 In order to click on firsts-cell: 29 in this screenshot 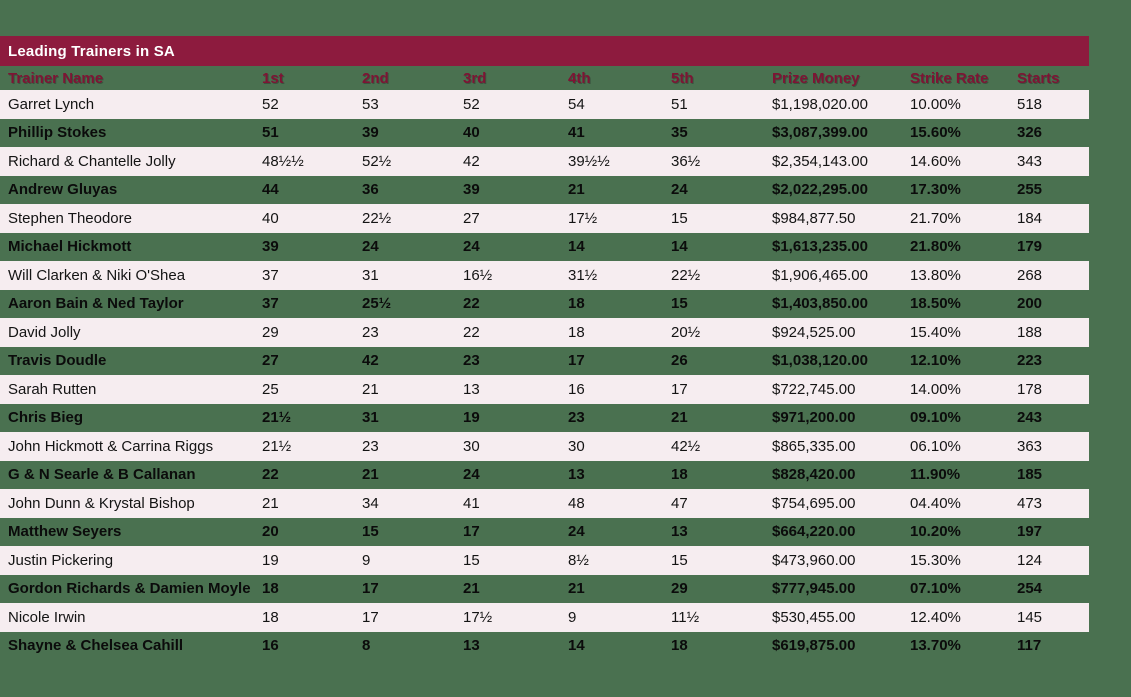, I will do `click(270, 332)`.